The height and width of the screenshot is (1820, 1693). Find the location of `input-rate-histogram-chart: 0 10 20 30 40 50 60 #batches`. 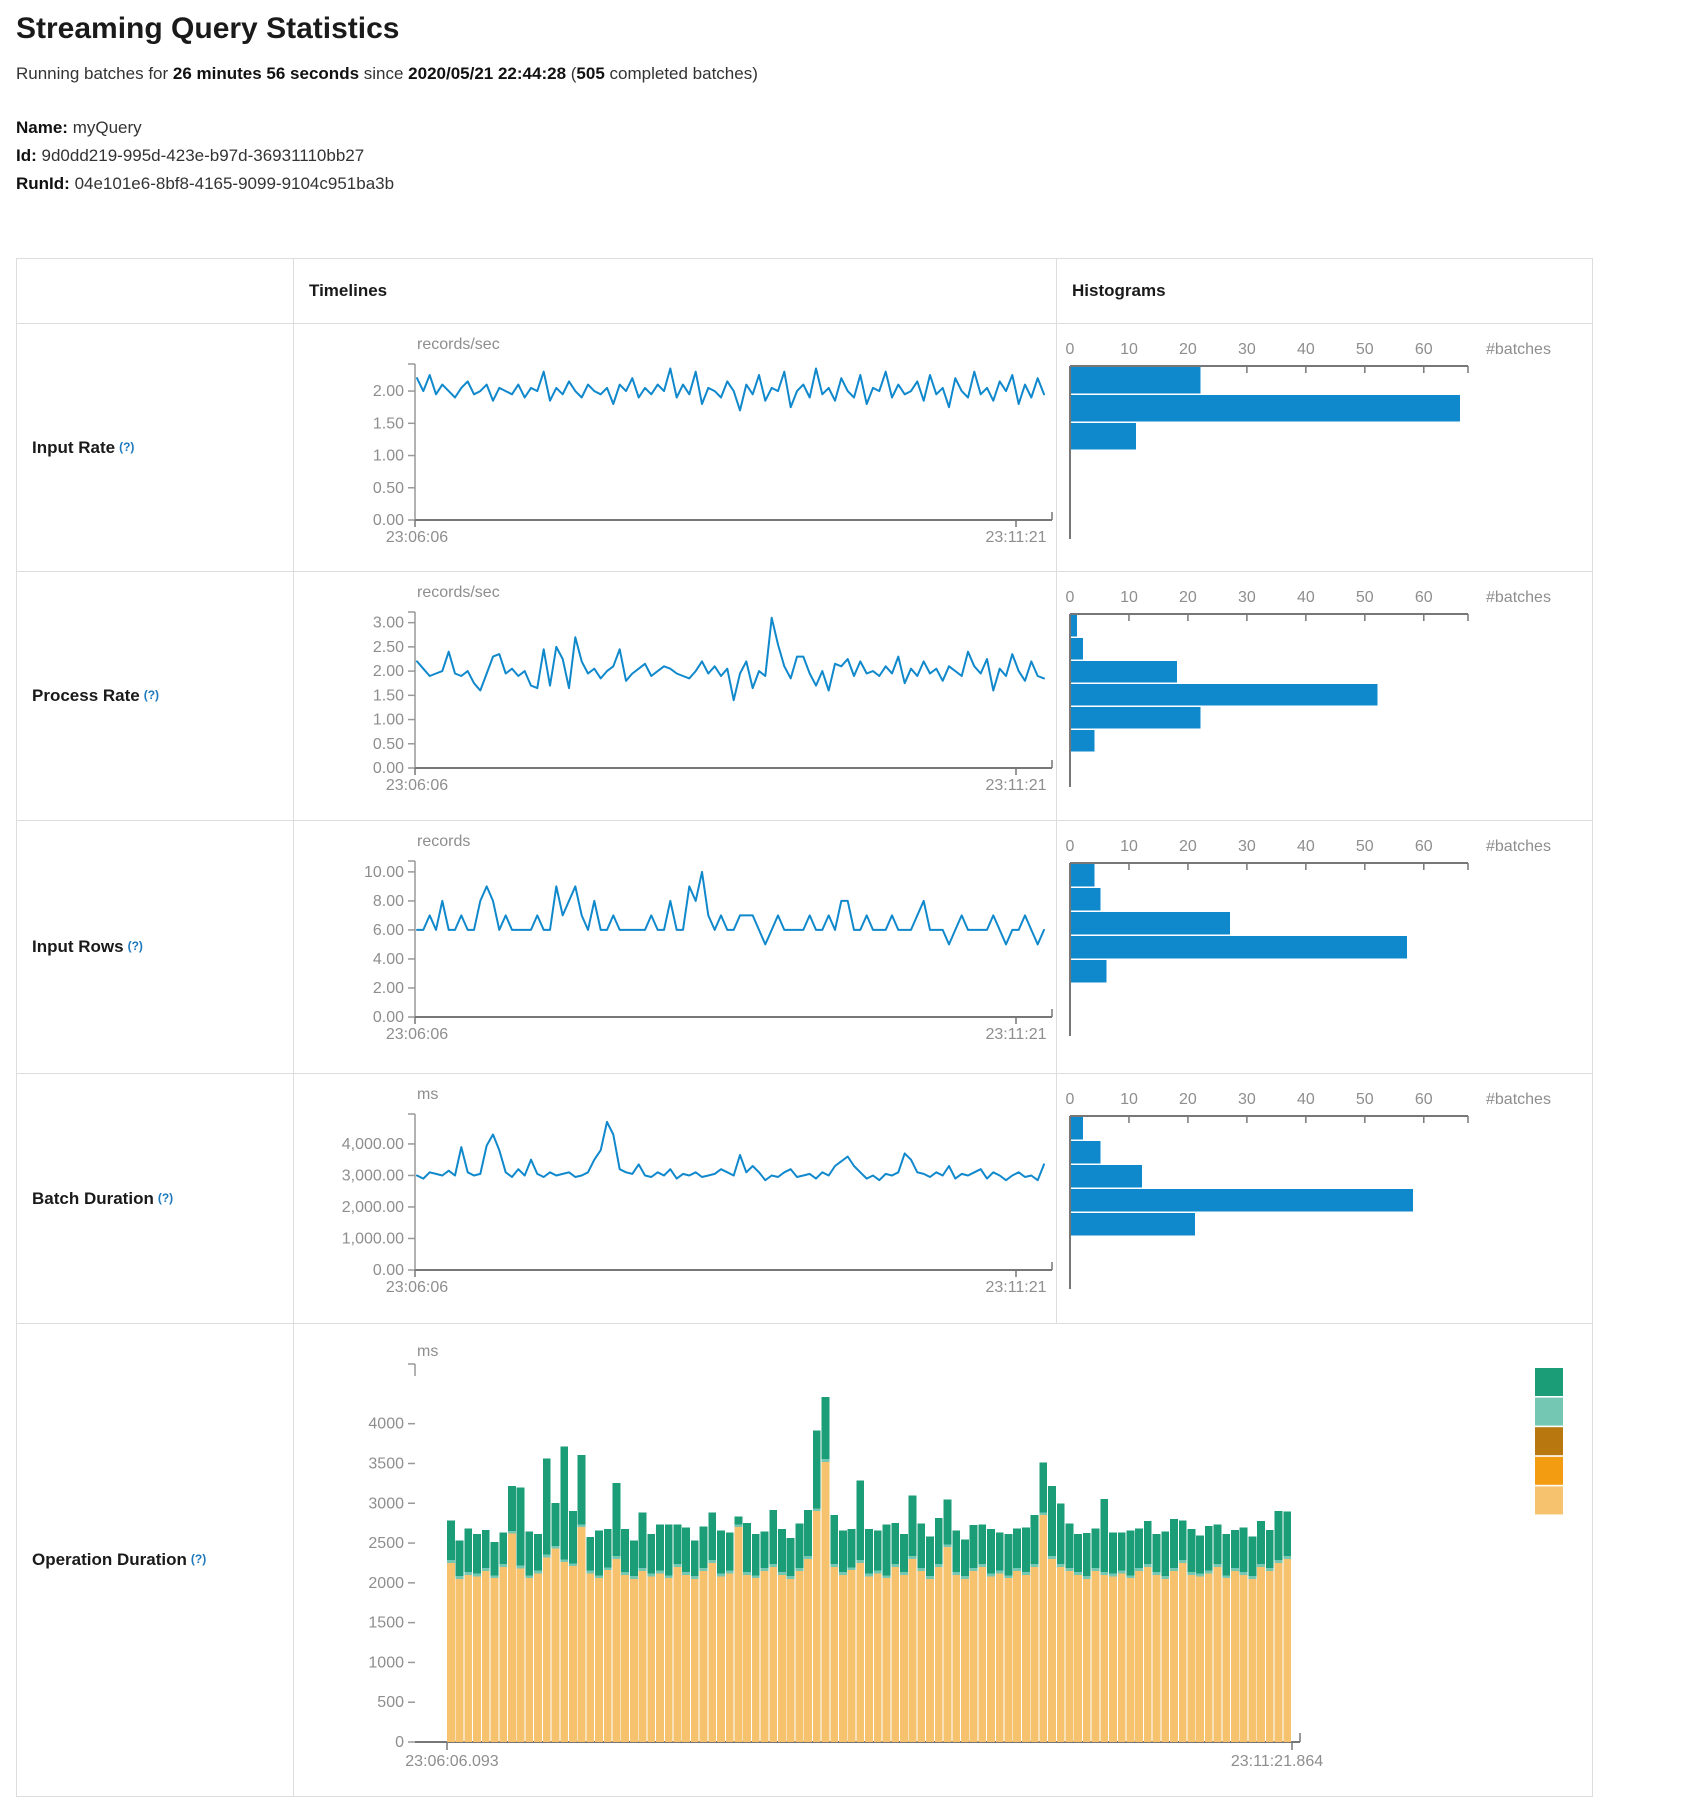

input-rate-histogram-chart: 0 10 20 30 40 50 60 #batches is located at coordinates (1308, 440).